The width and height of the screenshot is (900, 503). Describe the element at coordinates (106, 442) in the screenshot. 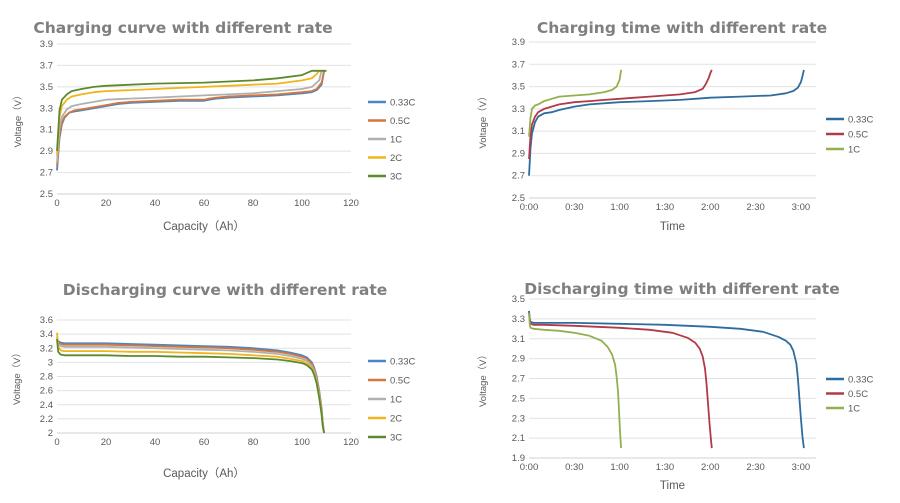

I see `x-tick-label: 20` at that location.